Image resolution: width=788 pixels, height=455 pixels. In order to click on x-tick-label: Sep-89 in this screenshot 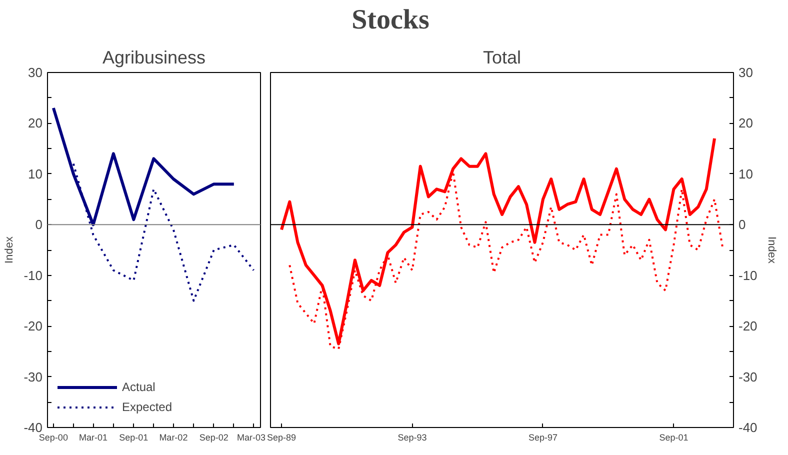, I will do `click(281, 437)`.